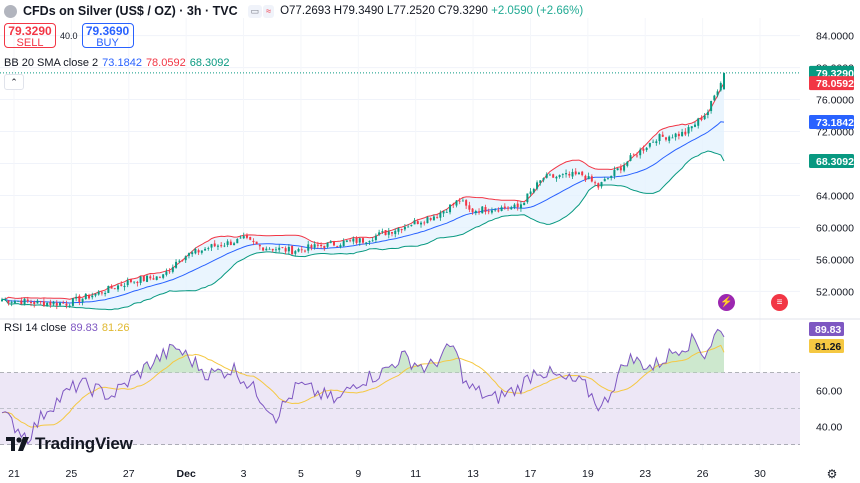 The image size is (860, 483). I want to click on buy-button: 79.3690 BUY, so click(107, 36).